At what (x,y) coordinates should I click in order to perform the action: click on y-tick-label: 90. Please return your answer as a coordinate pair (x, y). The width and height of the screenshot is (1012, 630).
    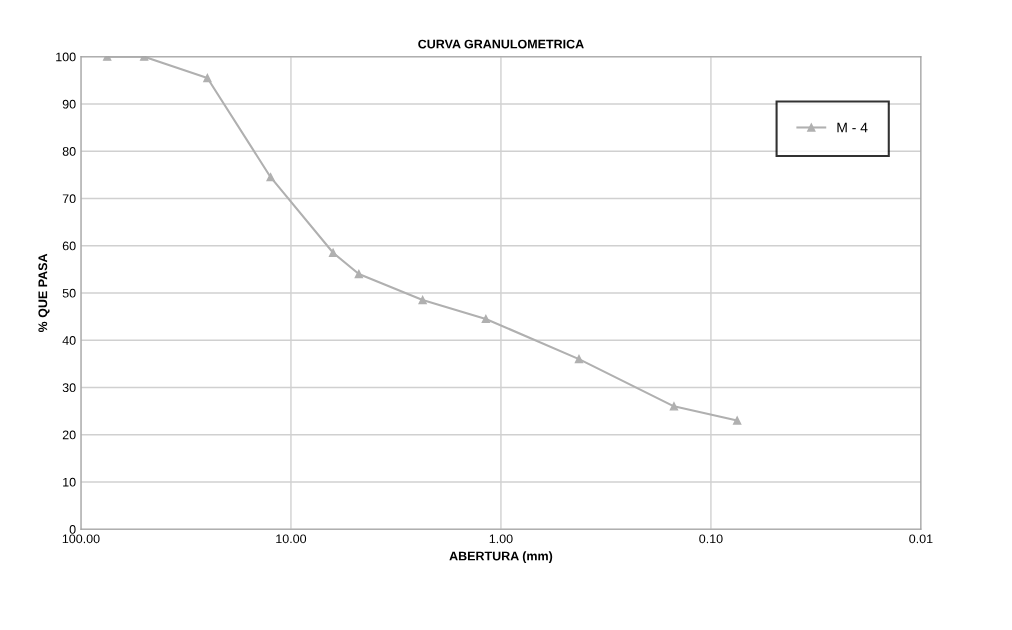
    Looking at the image, I should click on (69, 104).